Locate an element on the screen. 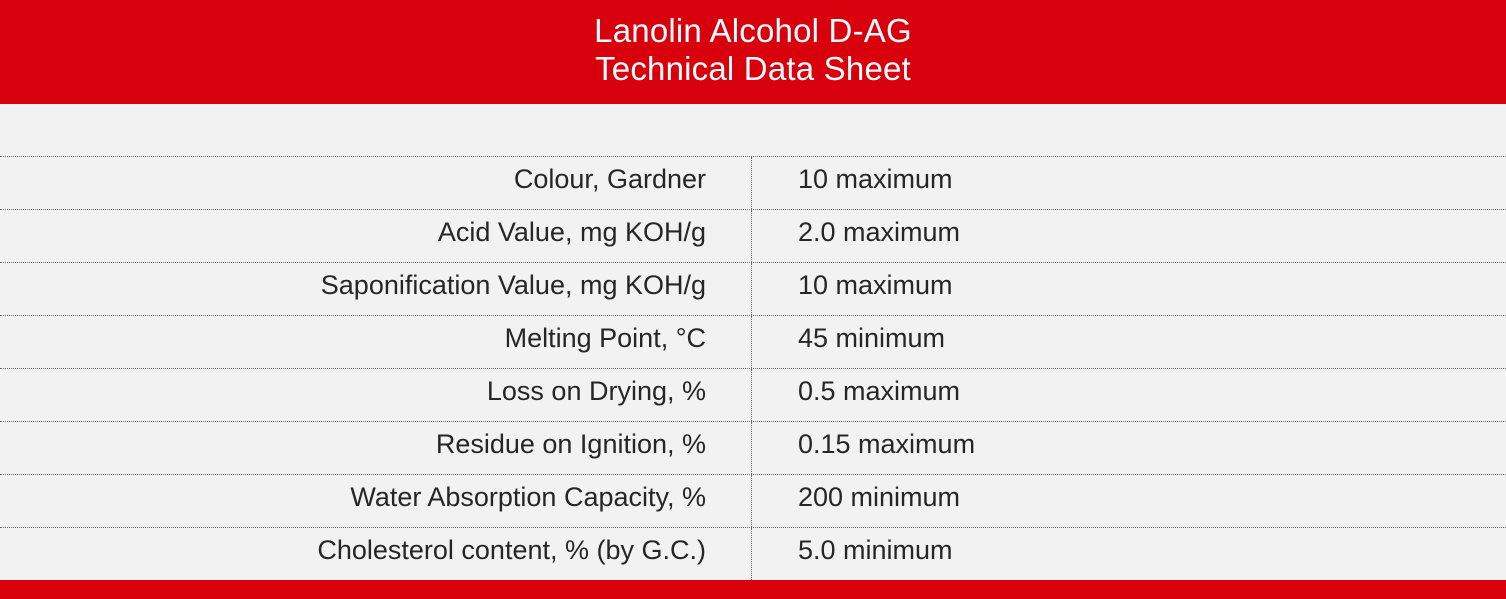 The height and width of the screenshot is (599, 1506). spec-value: 0.15 maximum is located at coordinates (887, 444).